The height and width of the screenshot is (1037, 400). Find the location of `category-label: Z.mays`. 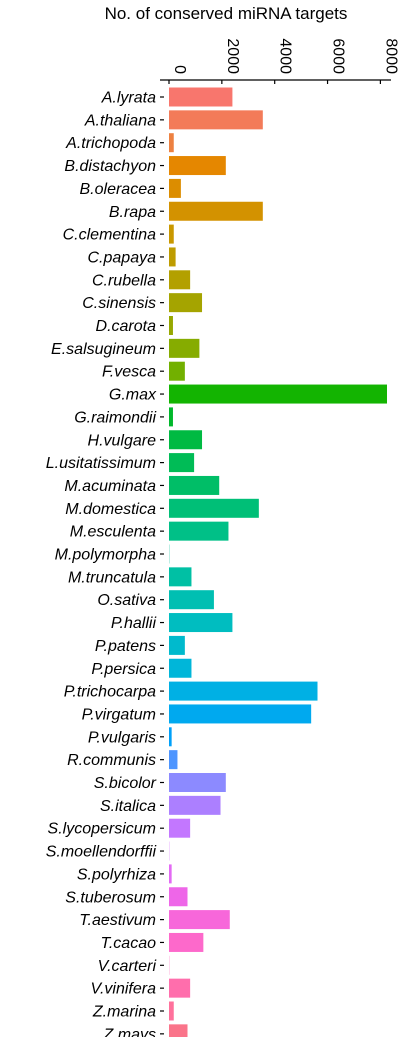

category-label: Z.mays is located at coordinates (129, 1031).